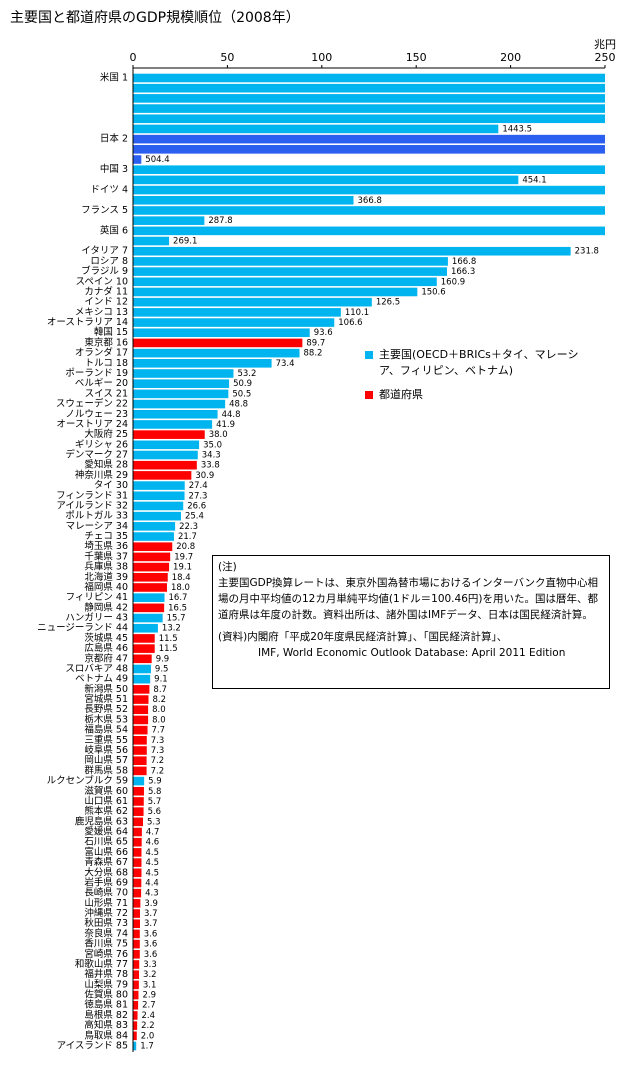  I want to click on y-tick-label: 福岡県 40, so click(106, 587).